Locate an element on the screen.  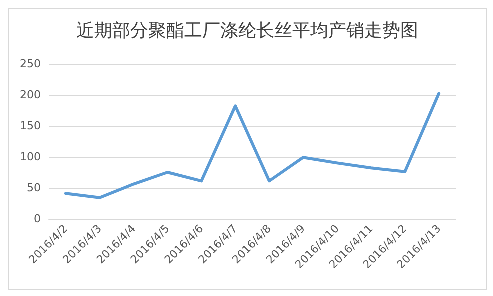
y-tick-label: 0 is located at coordinates (37, 219).